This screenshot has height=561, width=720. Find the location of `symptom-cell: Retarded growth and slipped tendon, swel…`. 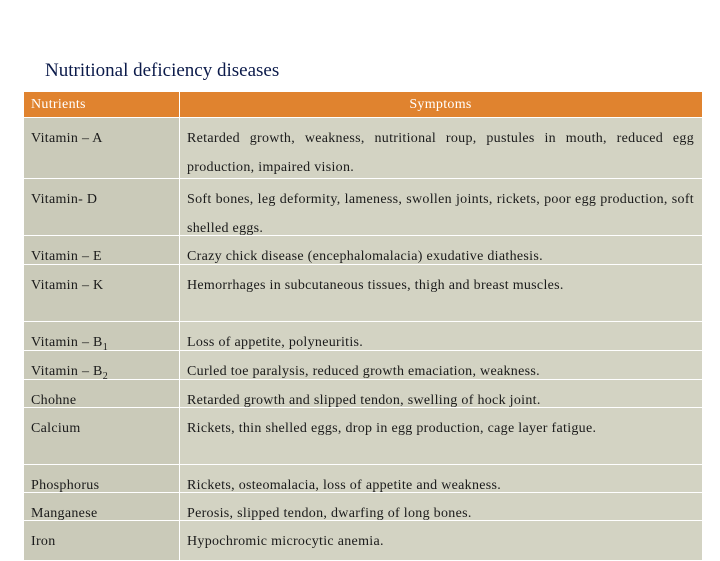

symptom-cell: Retarded growth and slipped tendon, swel… is located at coordinates (441, 394).